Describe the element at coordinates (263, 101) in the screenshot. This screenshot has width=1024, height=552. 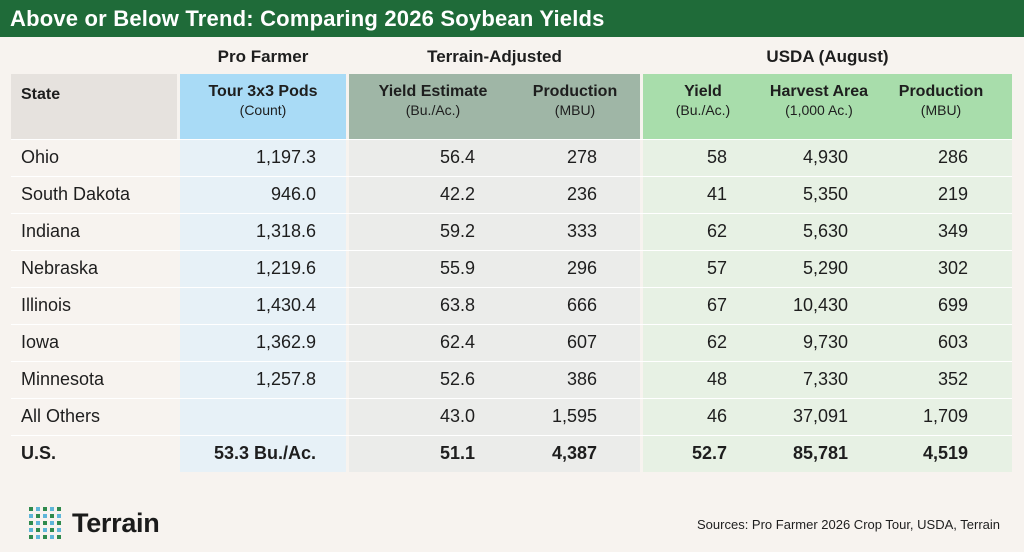
I see `column-header-tour-pods: Tour 3x3 Pods (Count)` at that location.